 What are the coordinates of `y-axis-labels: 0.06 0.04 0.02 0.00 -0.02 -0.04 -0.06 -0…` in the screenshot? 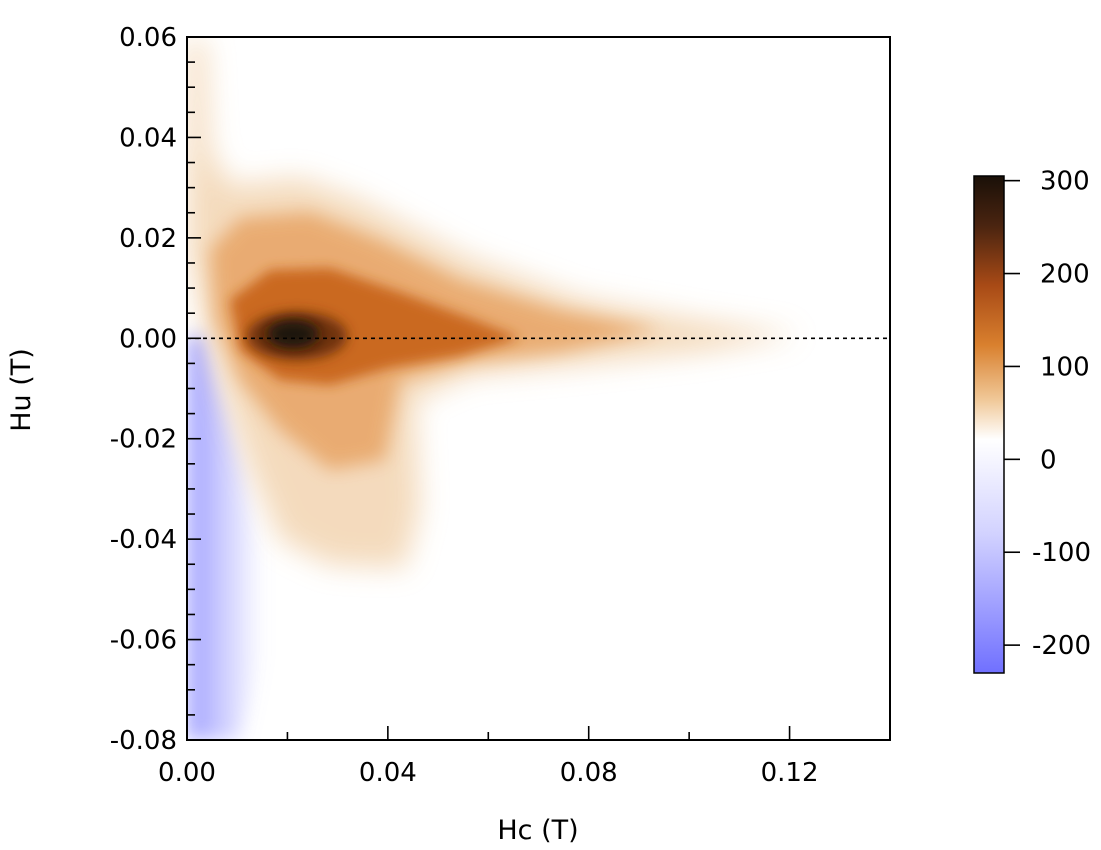 It's located at (143, 389).